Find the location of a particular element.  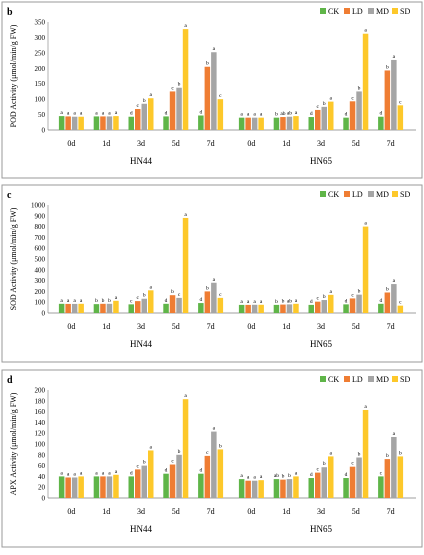

bar-md-hn65-0d is located at coordinates (254, 489).